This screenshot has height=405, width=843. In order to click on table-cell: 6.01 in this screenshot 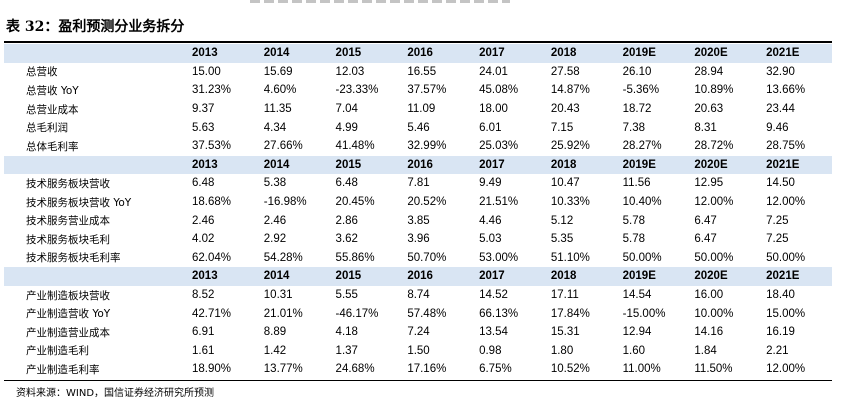, I will do `click(490, 127)`.